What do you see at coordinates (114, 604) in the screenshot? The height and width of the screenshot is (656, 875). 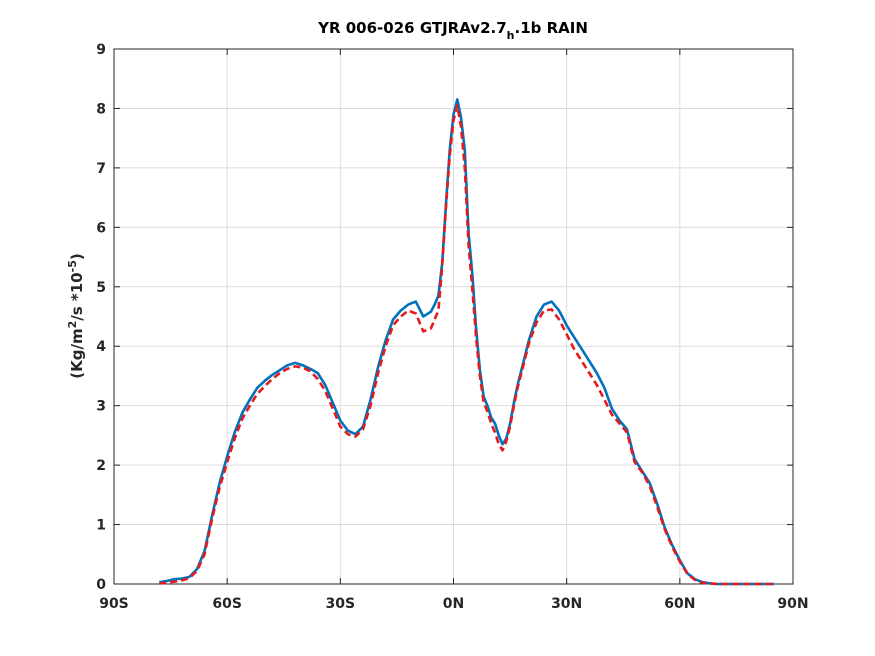 I see `x-tick-label: 90S` at bounding box center [114, 604].